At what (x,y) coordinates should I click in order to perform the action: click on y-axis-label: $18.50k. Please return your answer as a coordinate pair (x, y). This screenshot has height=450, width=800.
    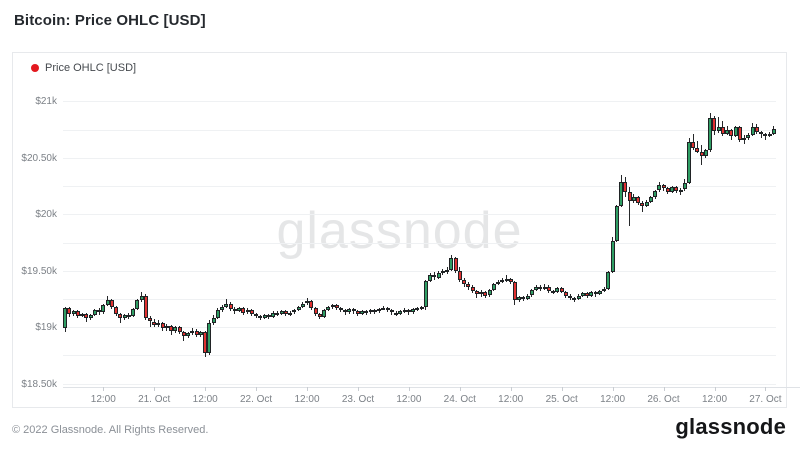
    Looking at the image, I should click on (39, 384).